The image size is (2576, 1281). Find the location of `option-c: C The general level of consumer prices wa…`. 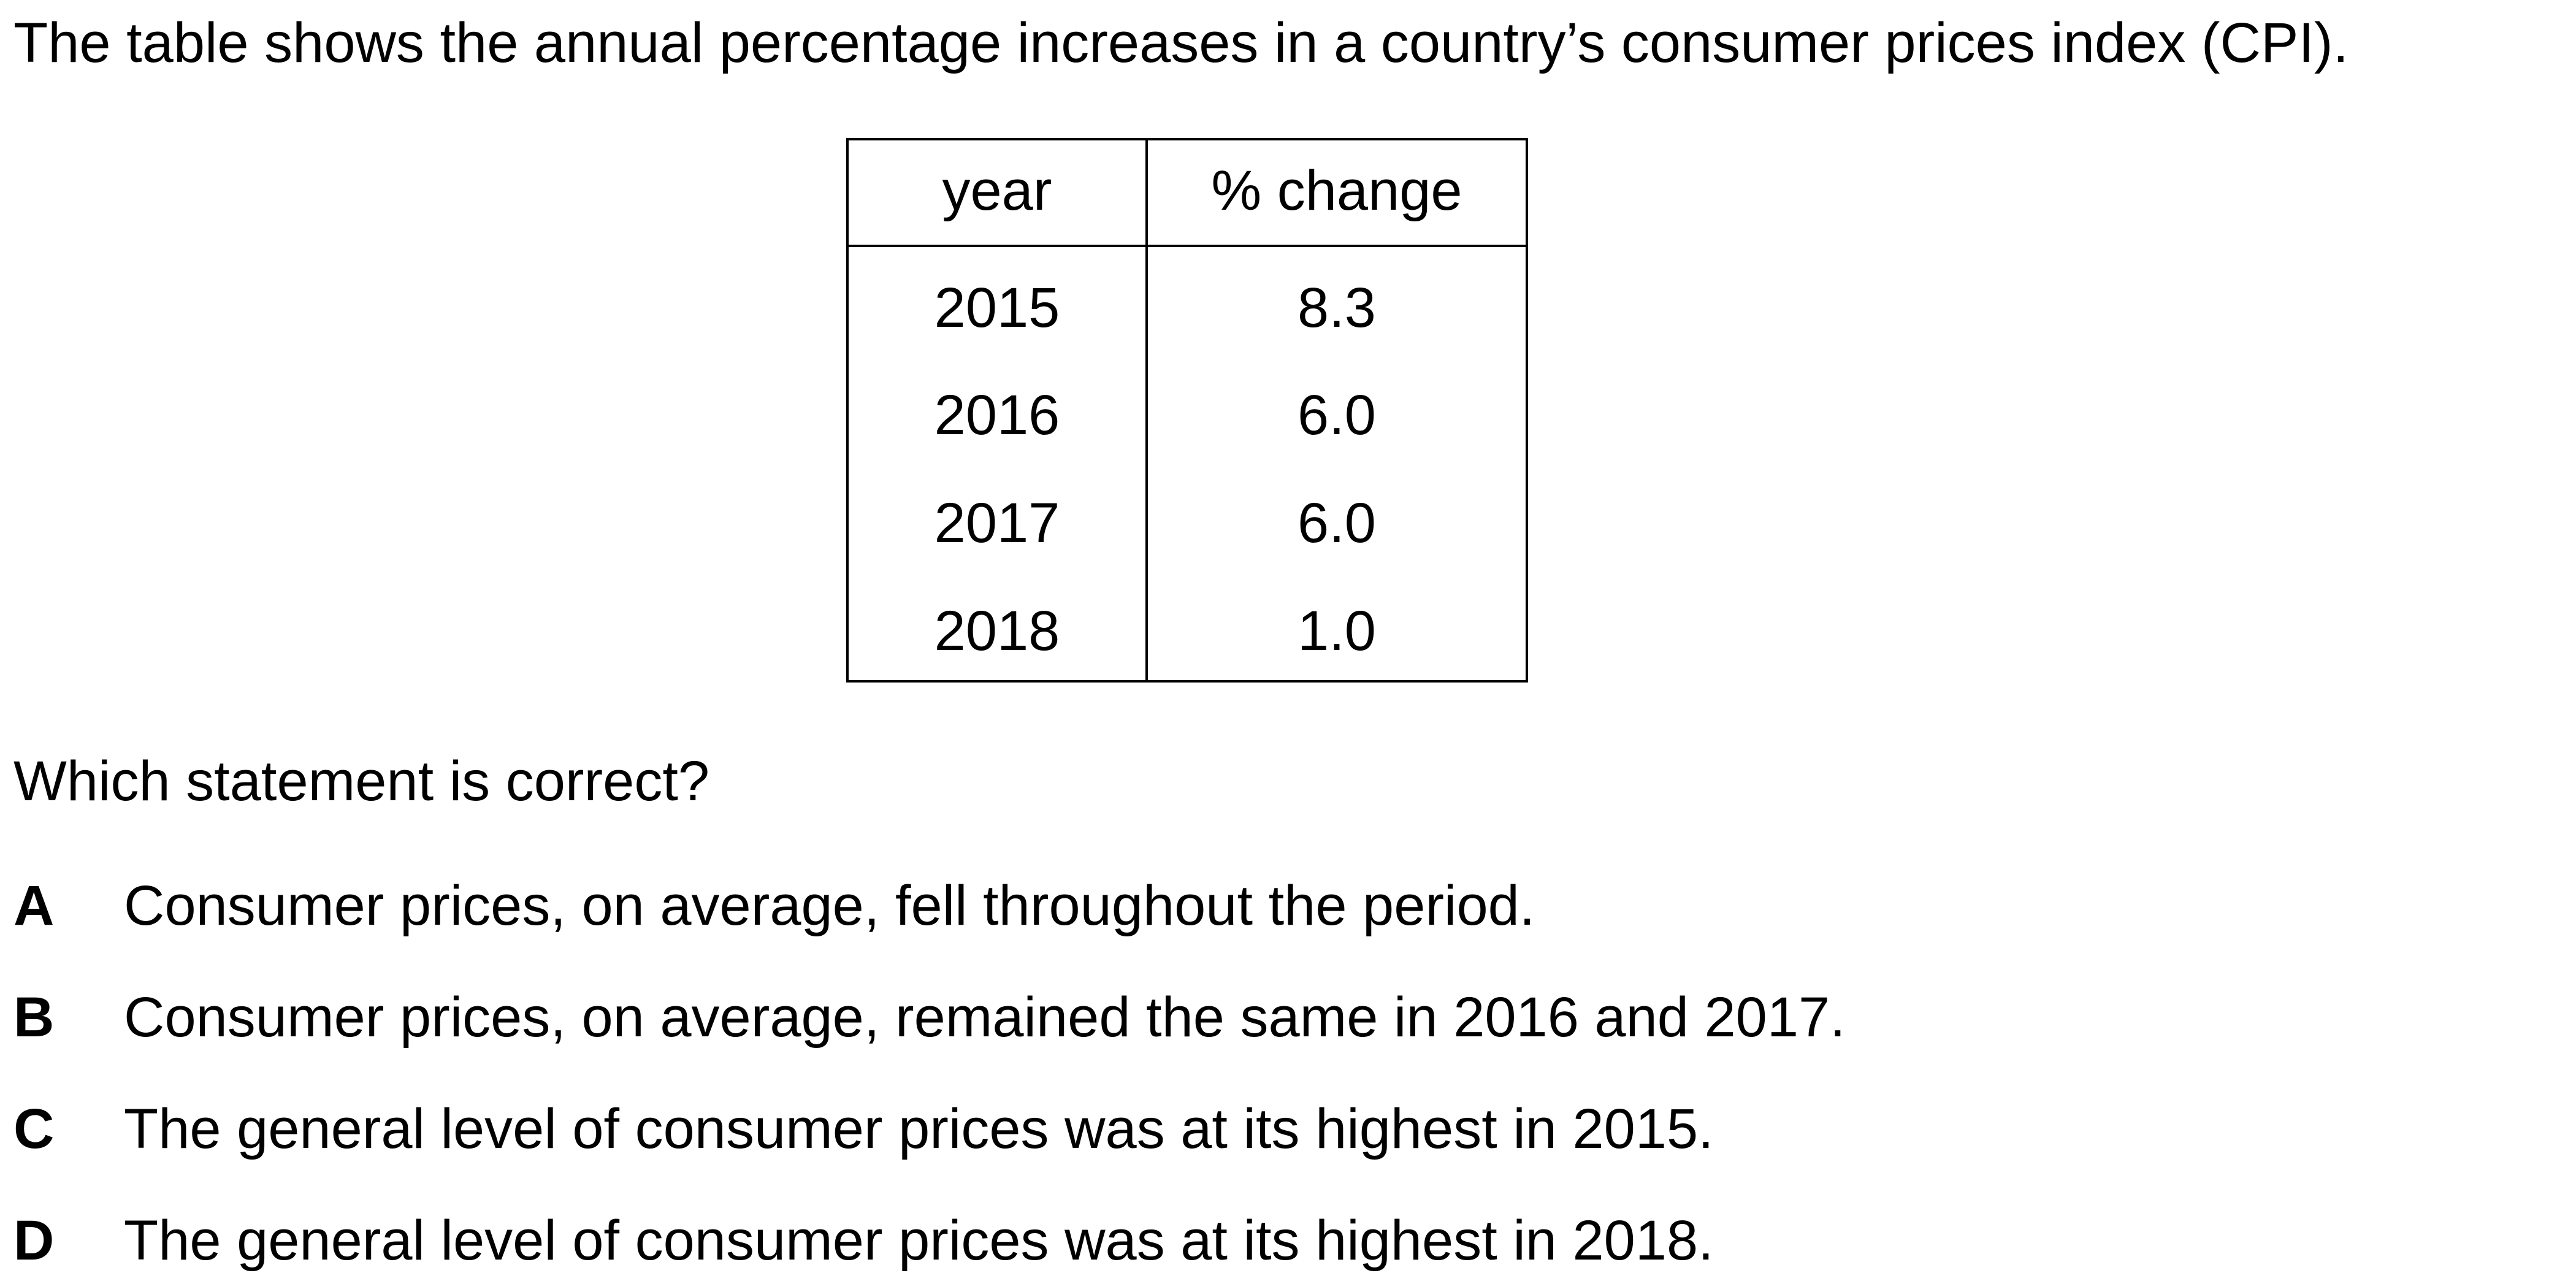

option-c: C The general level of consumer prices wa… is located at coordinates (863, 1129).